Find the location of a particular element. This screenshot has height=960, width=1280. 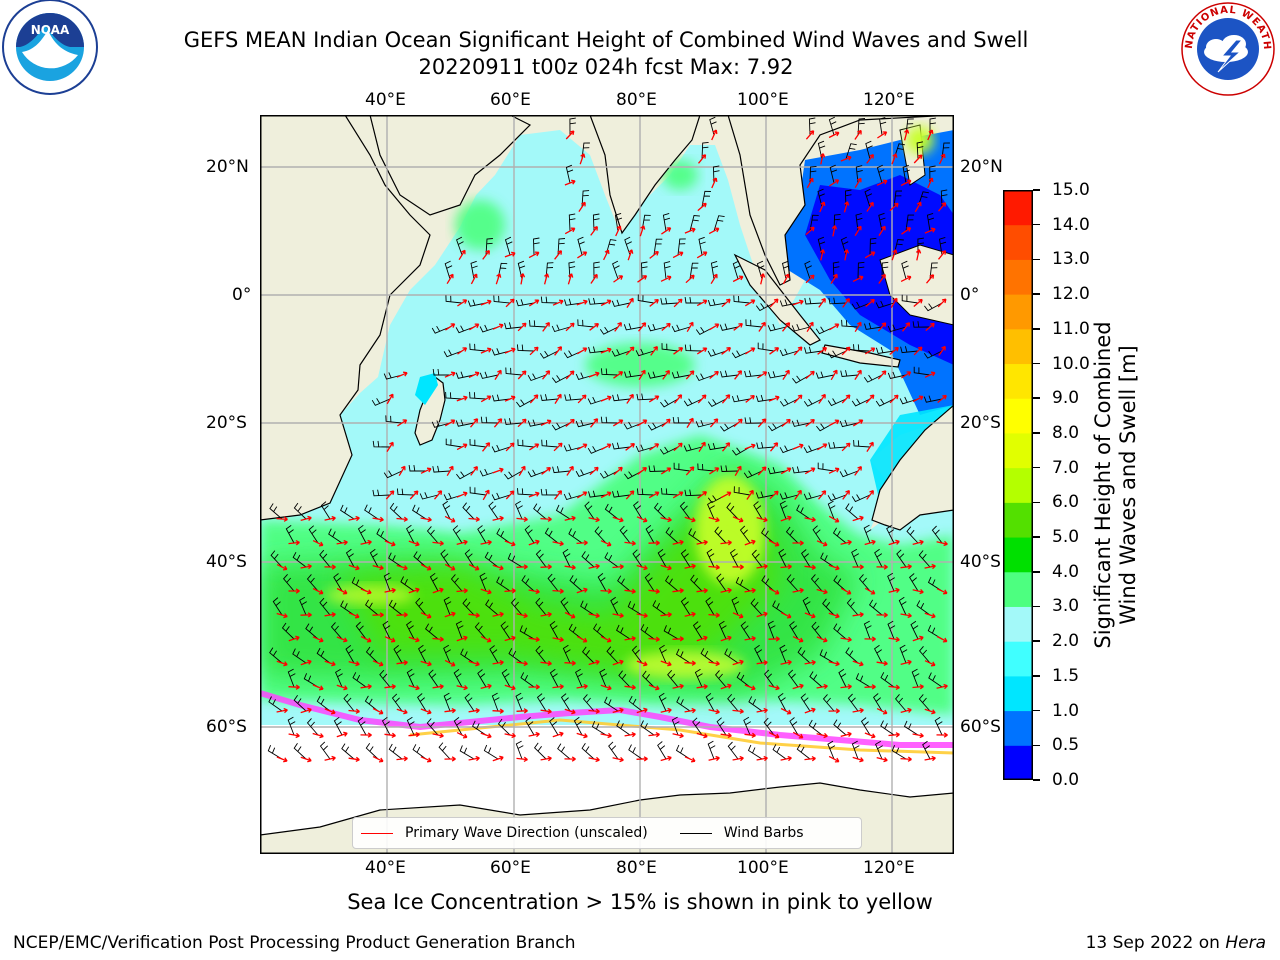

lon-label-top-60e: 60°E is located at coordinates (510, 100).